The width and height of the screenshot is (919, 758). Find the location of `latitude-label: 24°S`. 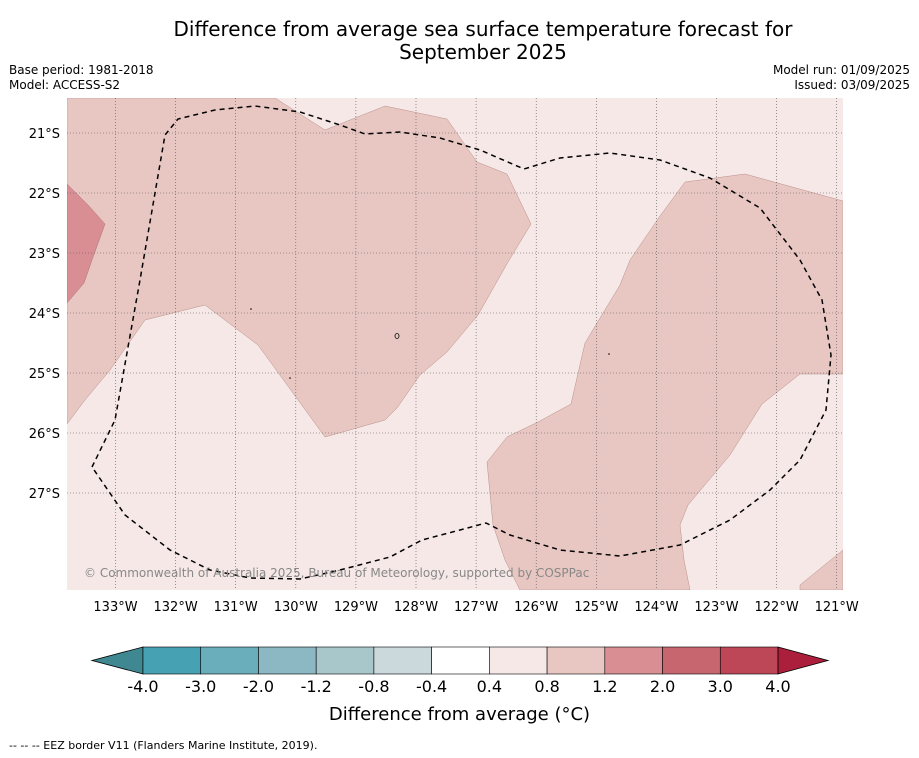

latitude-label: 24°S is located at coordinates (44, 314).